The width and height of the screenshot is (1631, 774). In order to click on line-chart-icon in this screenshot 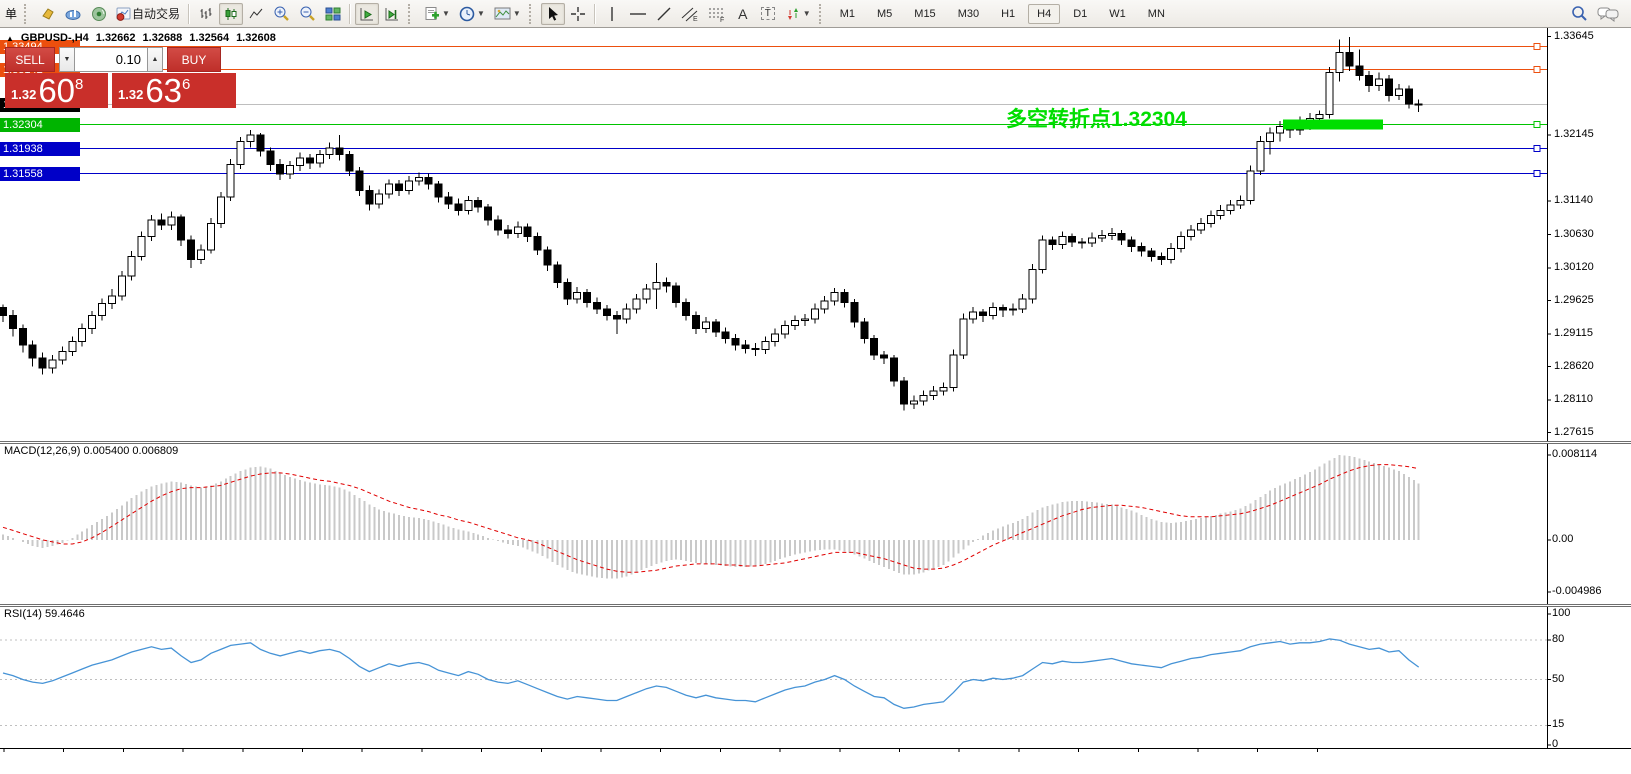, I will do `click(256, 14)`.